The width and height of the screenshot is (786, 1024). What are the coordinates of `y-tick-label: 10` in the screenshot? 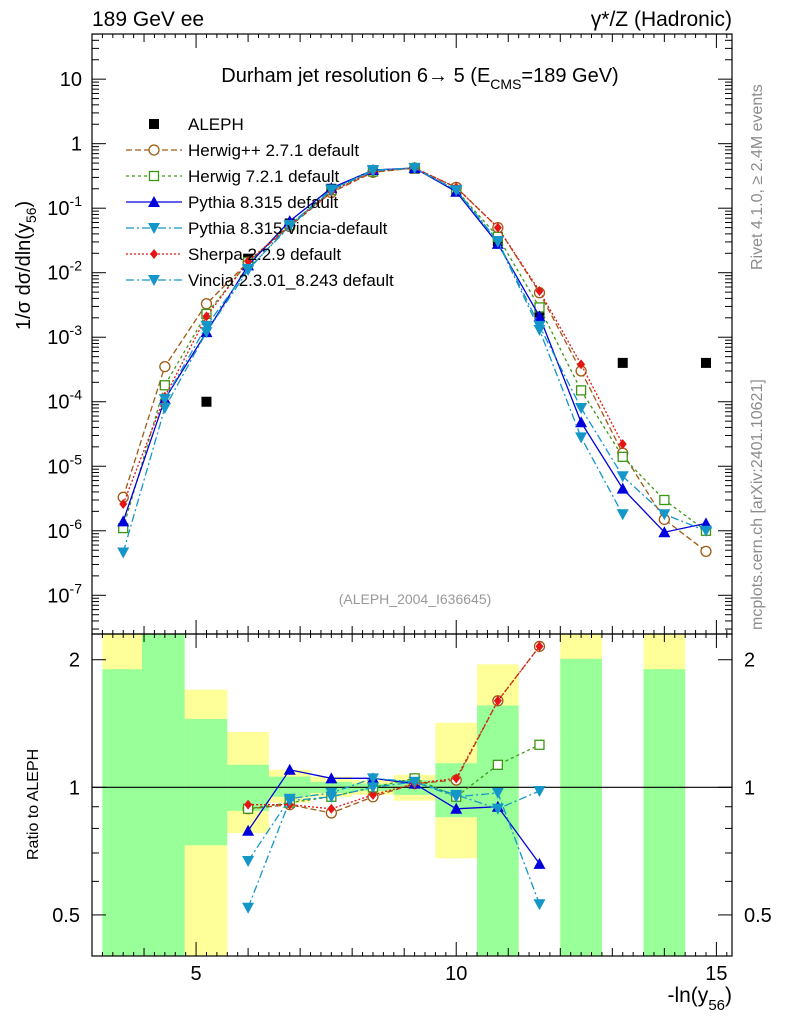 It's located at (71, 80).